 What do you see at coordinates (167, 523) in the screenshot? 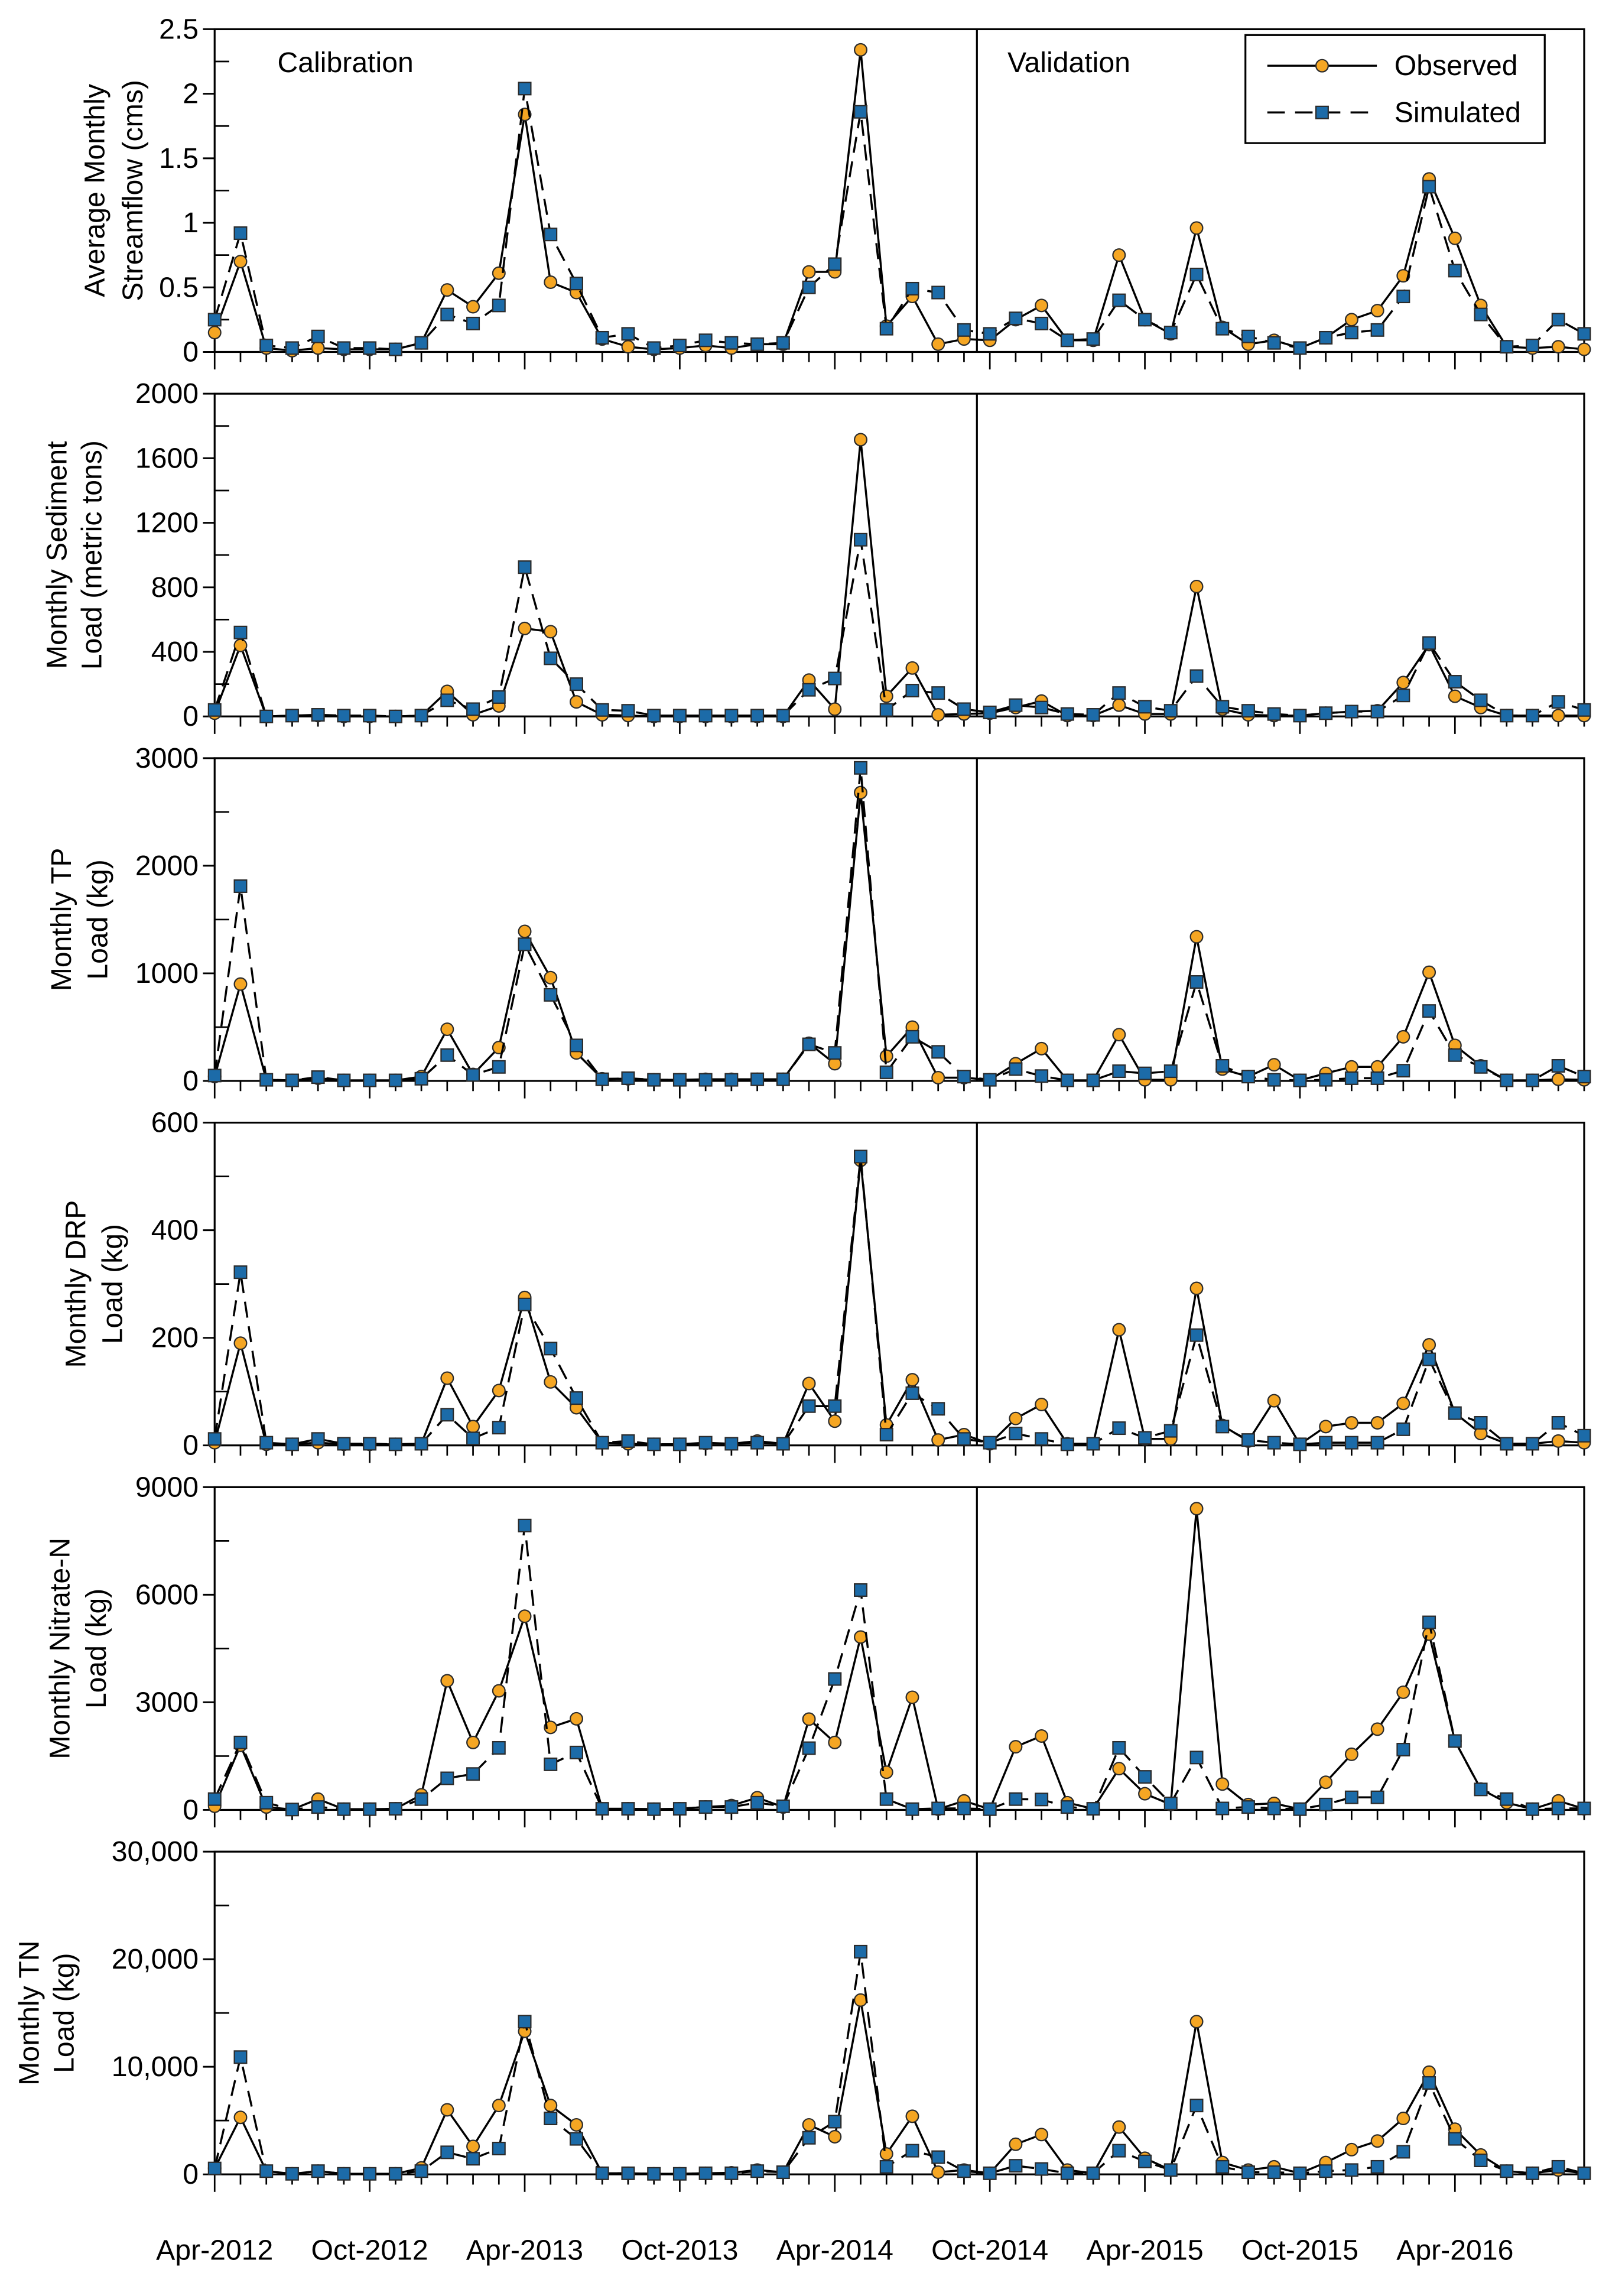
I see `y-tick-label: 1200` at bounding box center [167, 523].